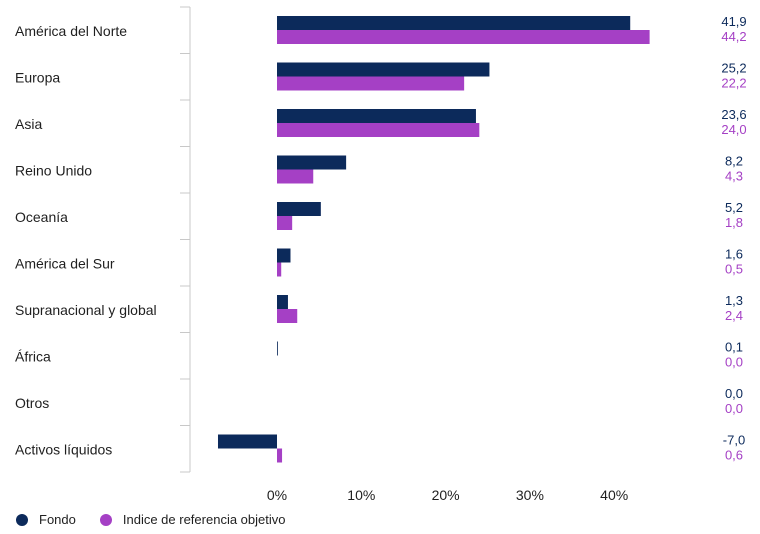 Image resolution: width=760 pixels, height=534 pixels. I want to click on category-label: Europa, so click(37, 78).